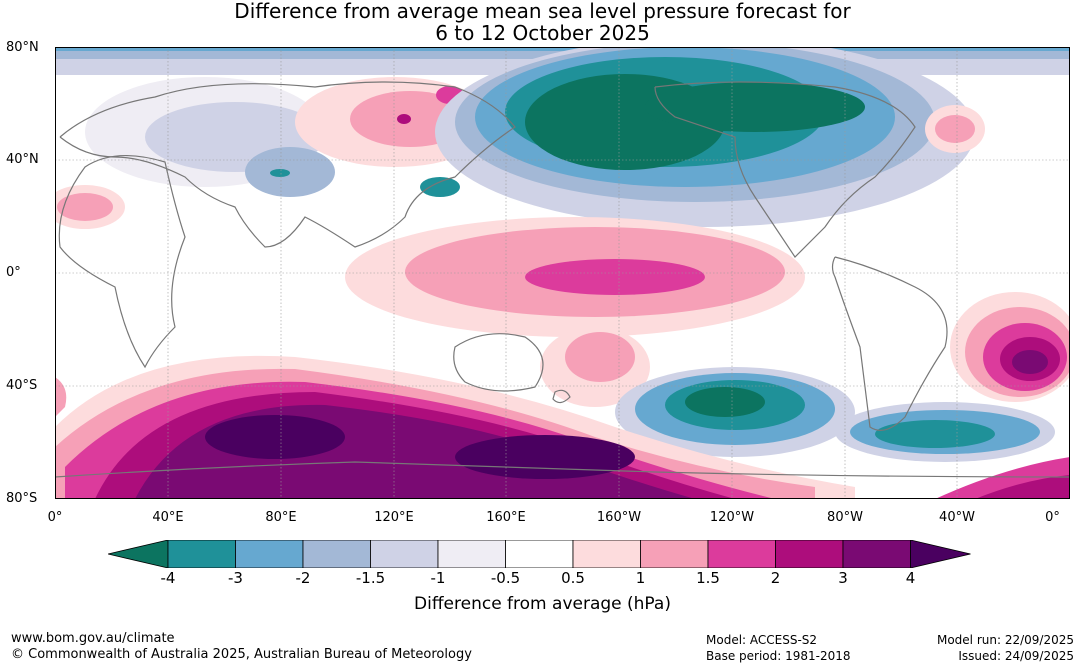 The image size is (1085, 667). Describe the element at coordinates (940, 554) in the screenshot. I see `colorbar-segment-extend-high` at that location.